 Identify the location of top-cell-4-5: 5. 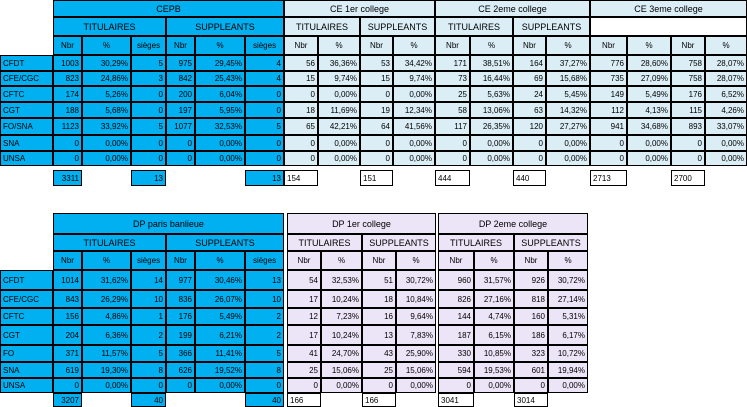
(264, 126).